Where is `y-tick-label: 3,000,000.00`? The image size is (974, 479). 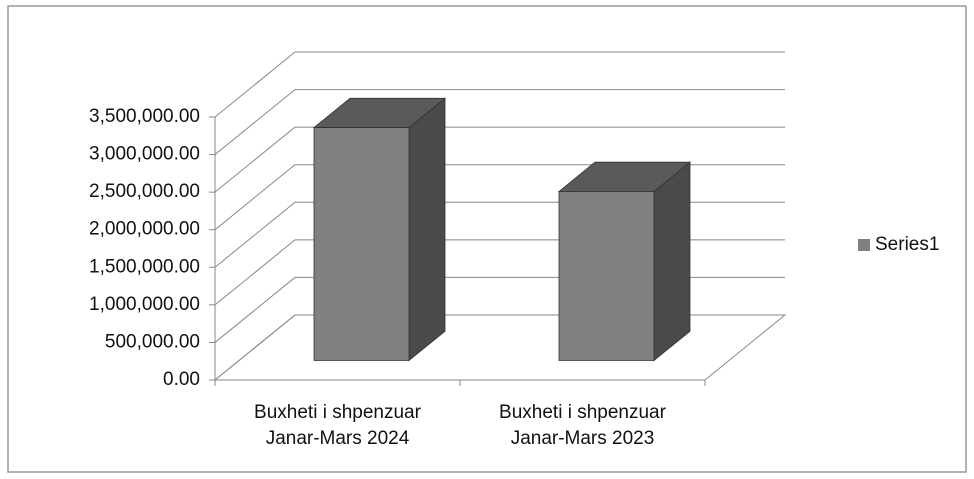 y-tick-label: 3,000,000.00 is located at coordinates (144, 154).